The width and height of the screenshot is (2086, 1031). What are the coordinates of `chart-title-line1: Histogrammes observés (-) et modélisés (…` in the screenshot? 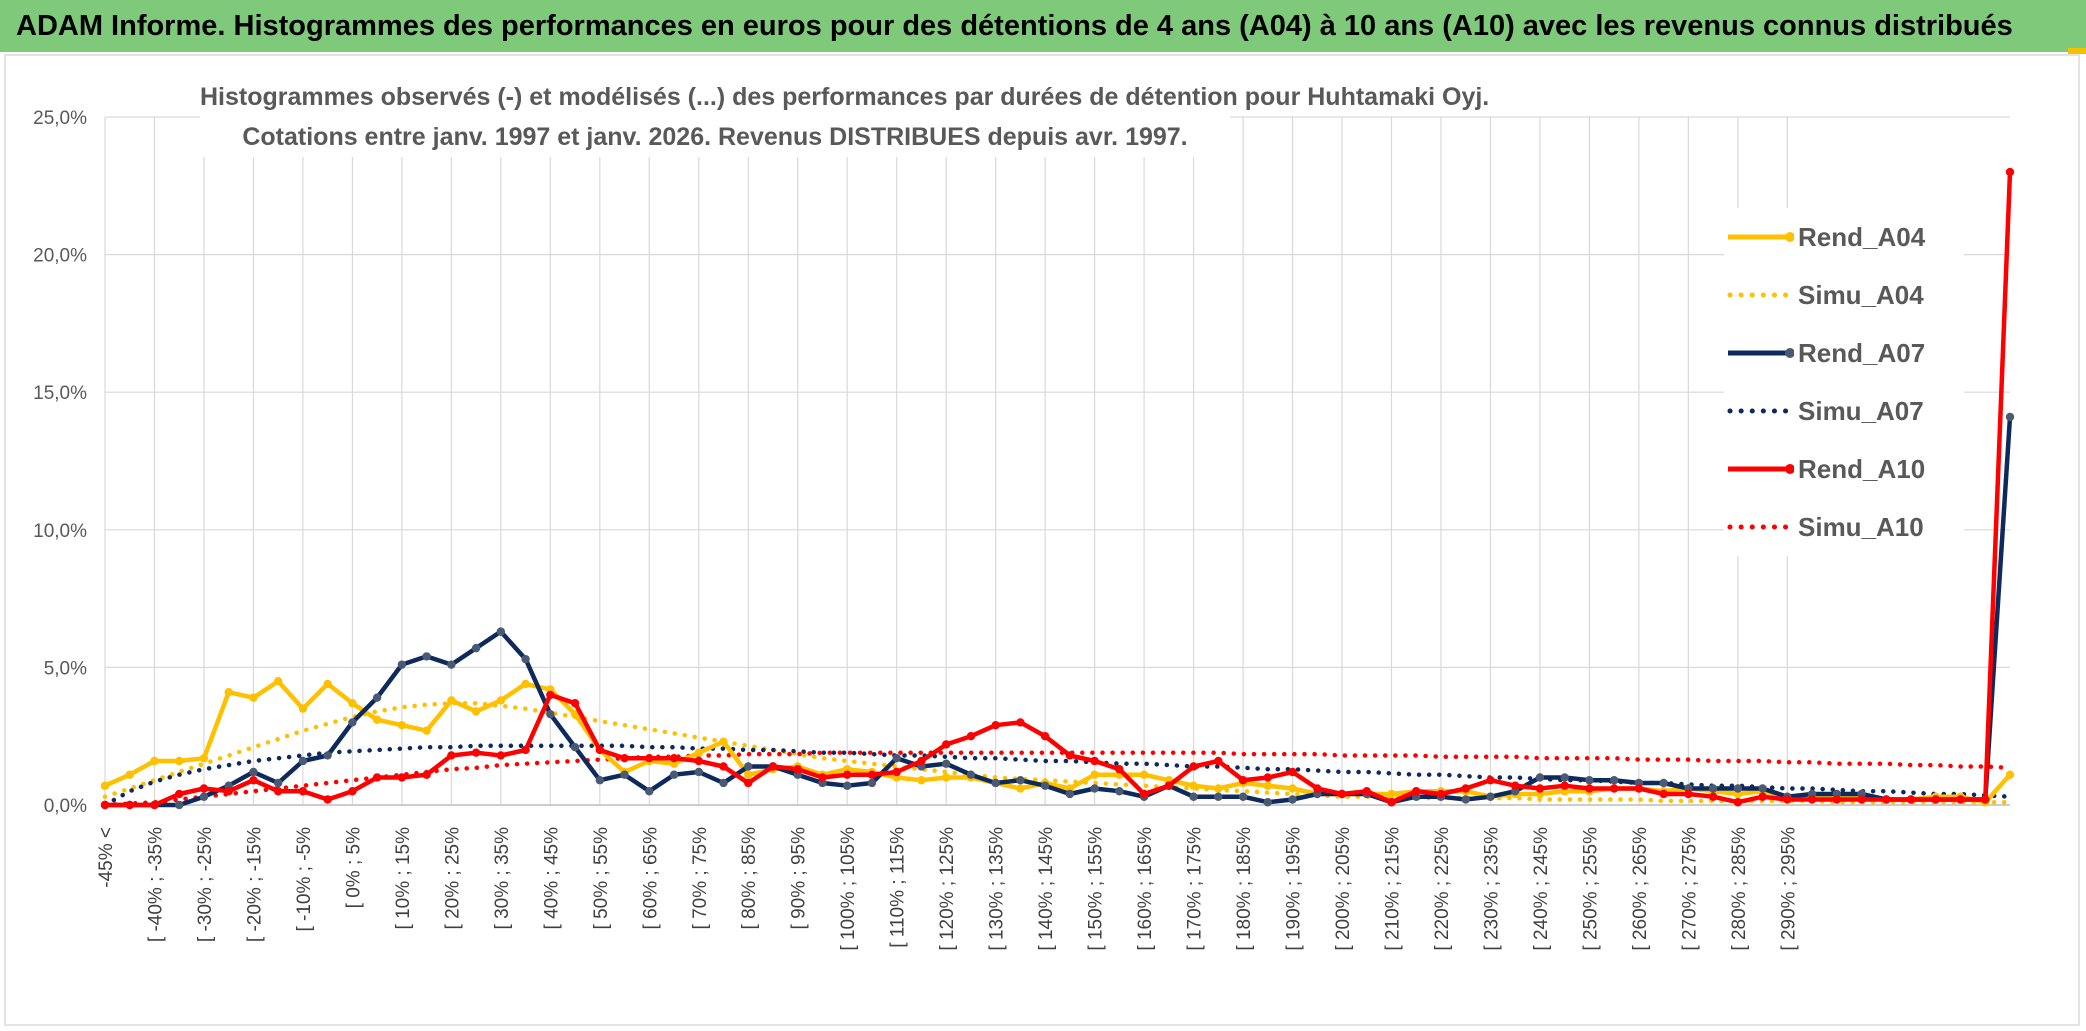 It's located at (844, 97).